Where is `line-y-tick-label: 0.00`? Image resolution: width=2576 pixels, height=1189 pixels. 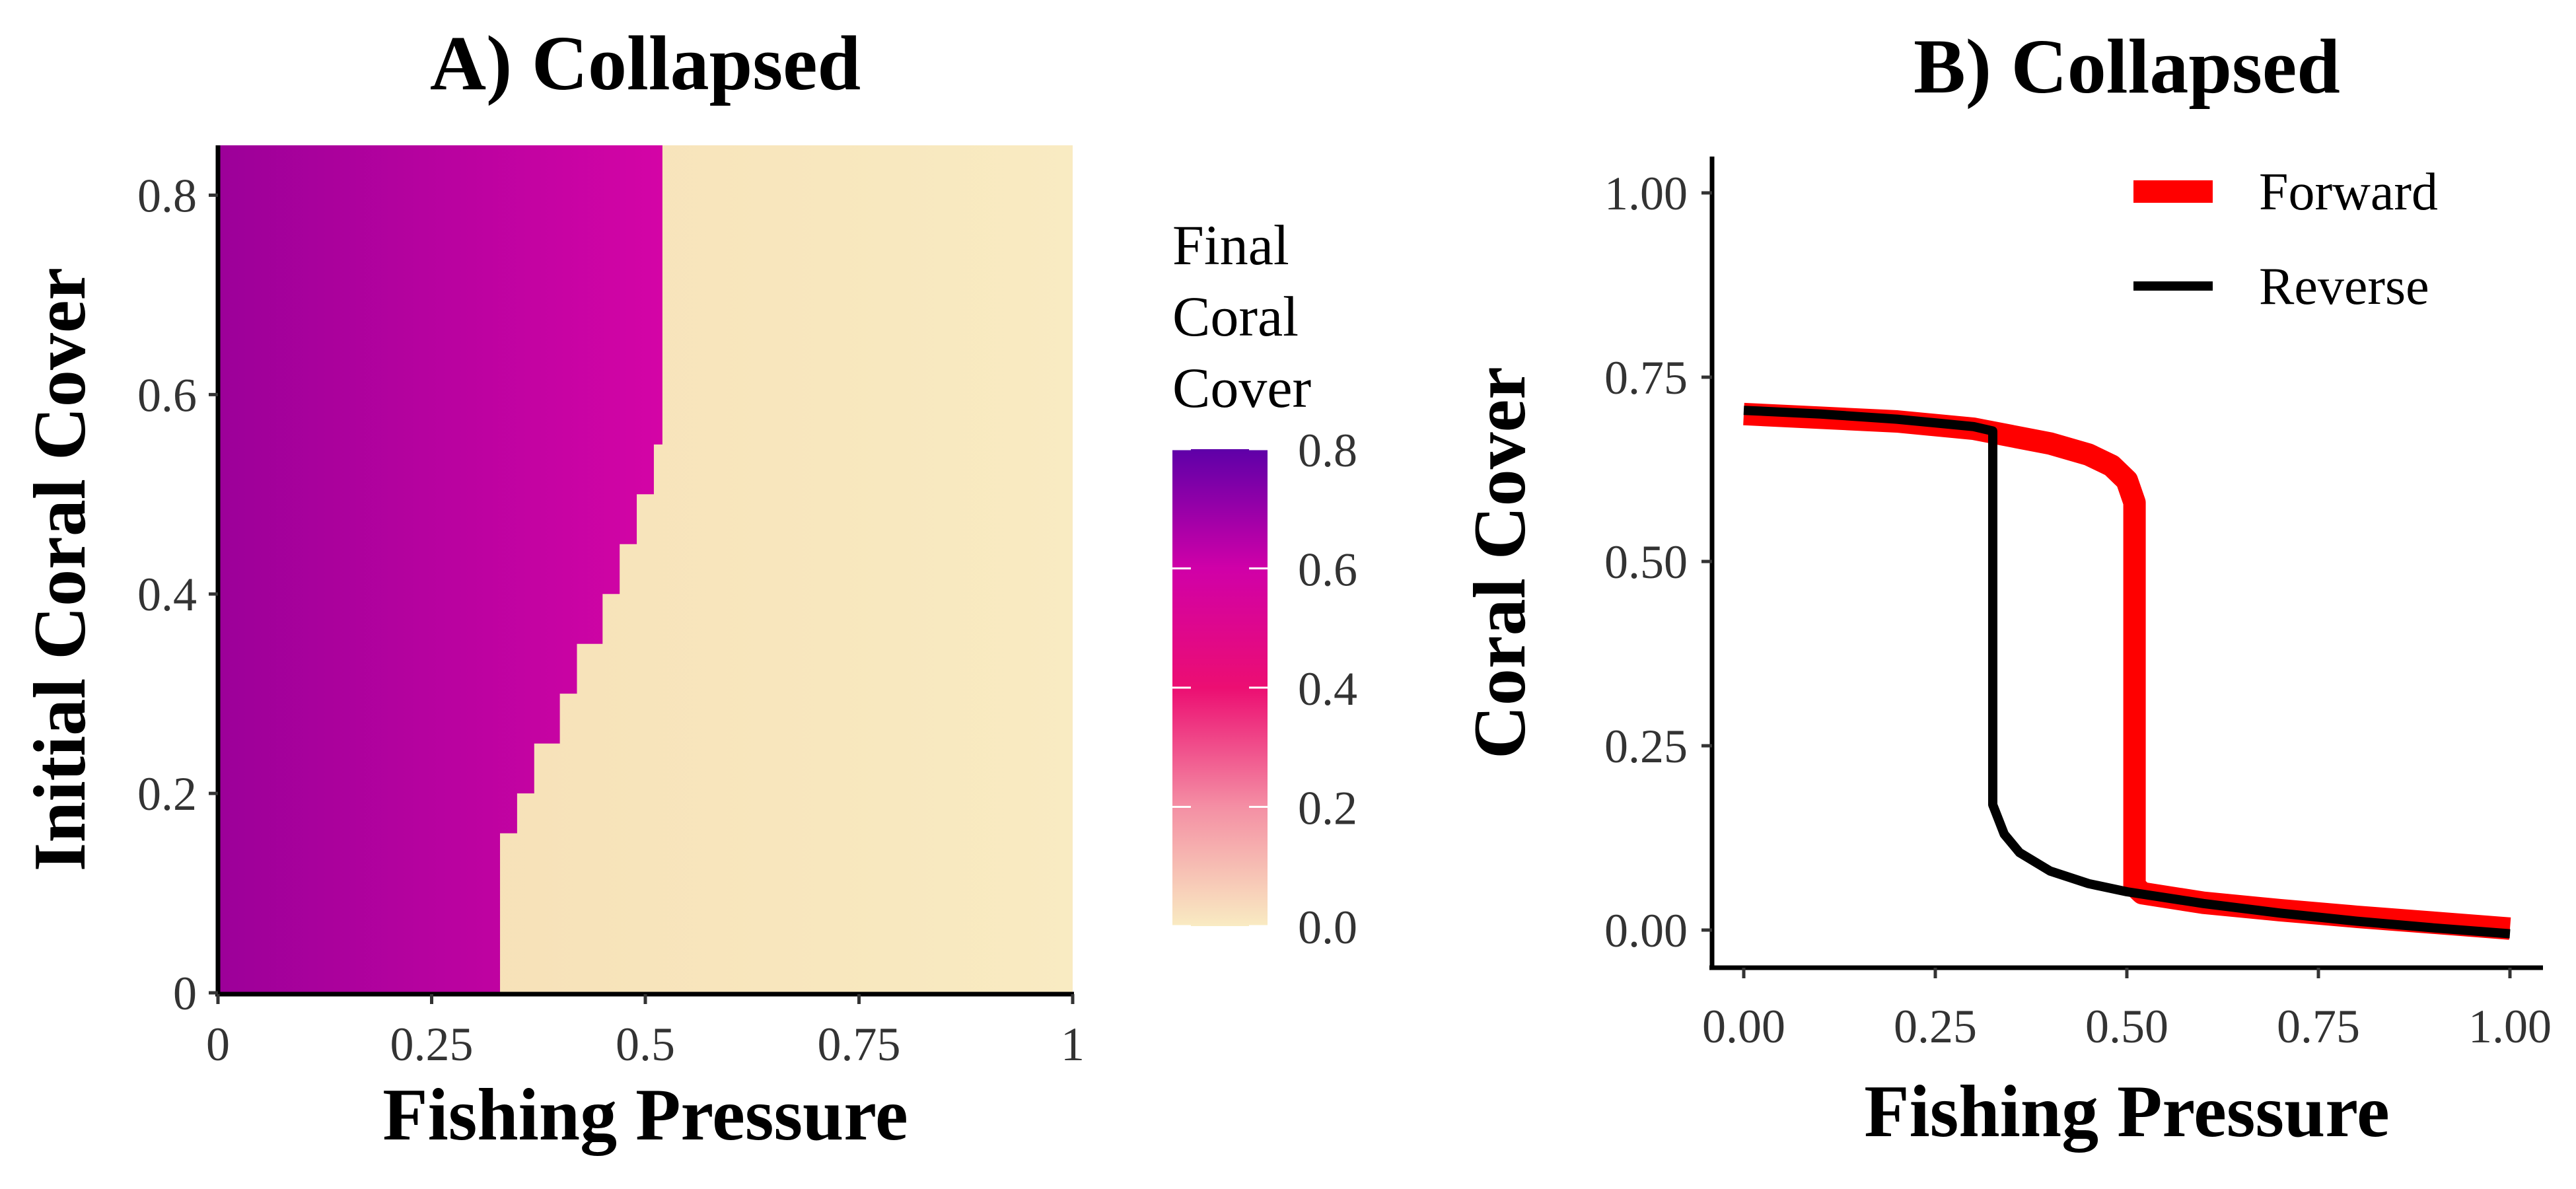
line-y-tick-label: 0.00 is located at coordinates (1646, 930).